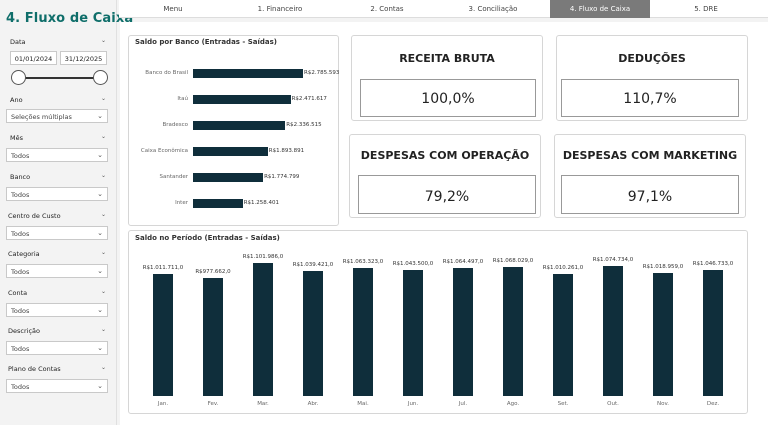 The image size is (768, 425). I want to click on descricao-dropdown: Todos ⌄, so click(57, 348).